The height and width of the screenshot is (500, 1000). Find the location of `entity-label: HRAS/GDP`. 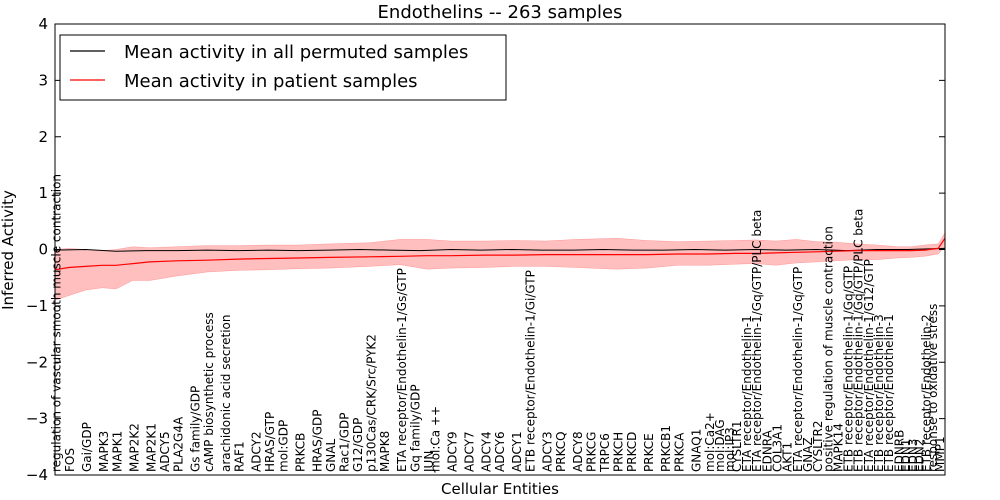

entity-label: HRAS/GDP is located at coordinates (317, 440).